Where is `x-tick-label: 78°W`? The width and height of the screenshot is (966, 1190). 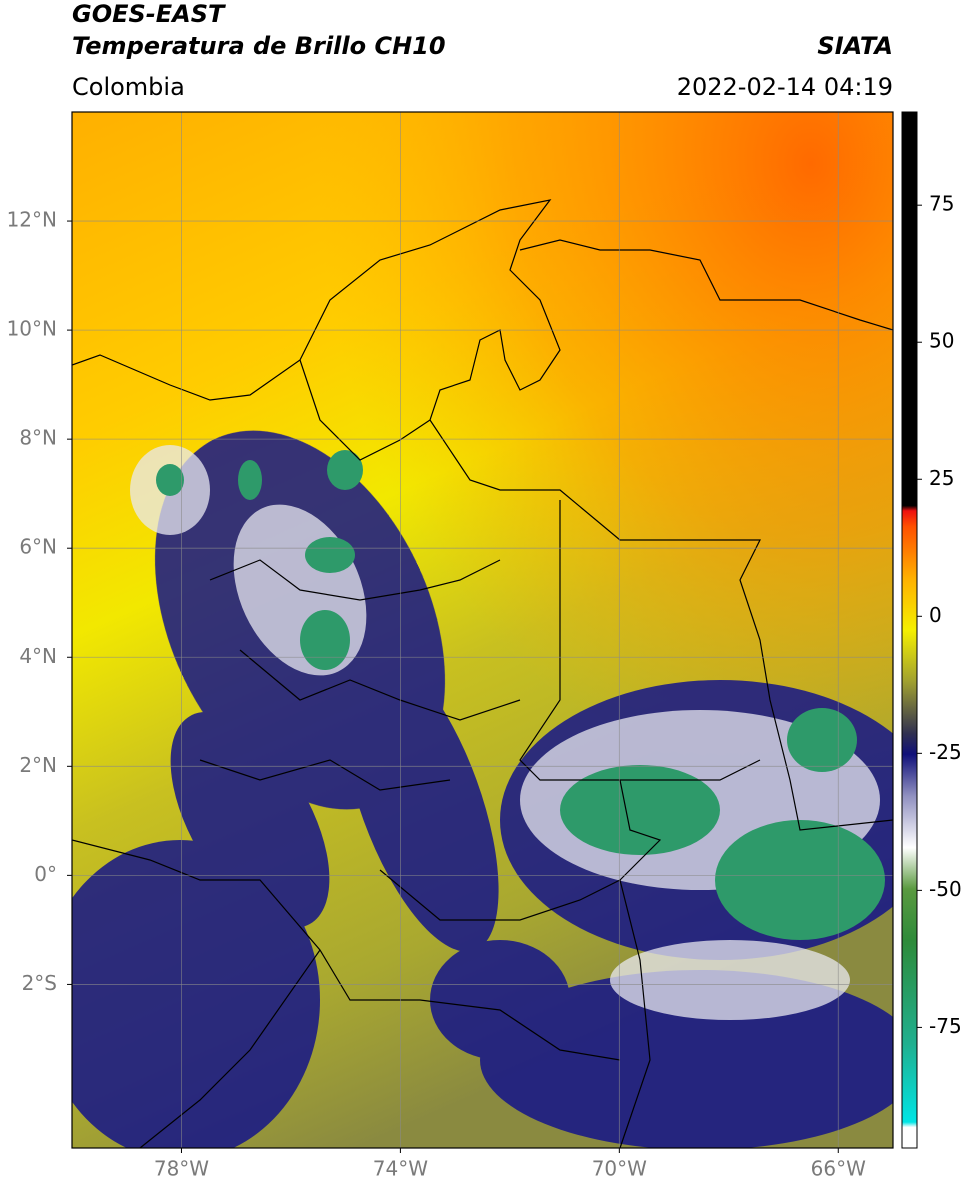
x-tick-label: 78°W is located at coordinates (181, 1169).